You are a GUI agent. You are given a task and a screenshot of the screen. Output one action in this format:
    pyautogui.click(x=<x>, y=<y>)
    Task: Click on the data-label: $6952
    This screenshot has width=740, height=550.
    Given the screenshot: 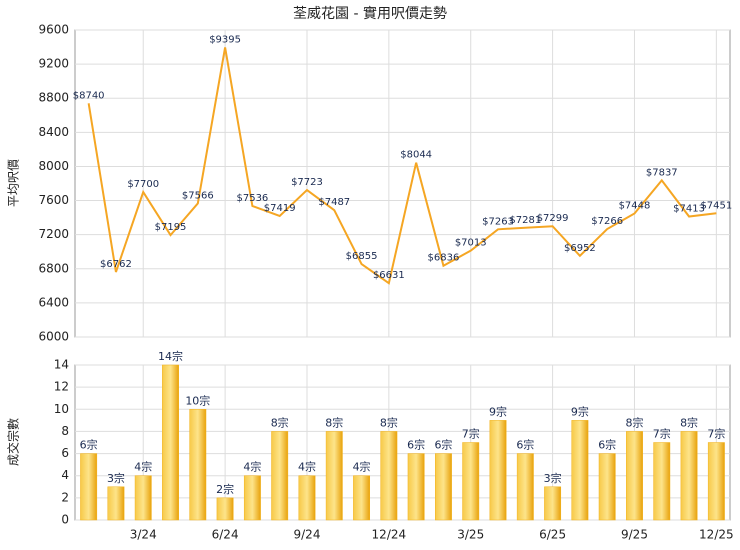 What is the action you would take?
    pyautogui.click(x=580, y=248)
    